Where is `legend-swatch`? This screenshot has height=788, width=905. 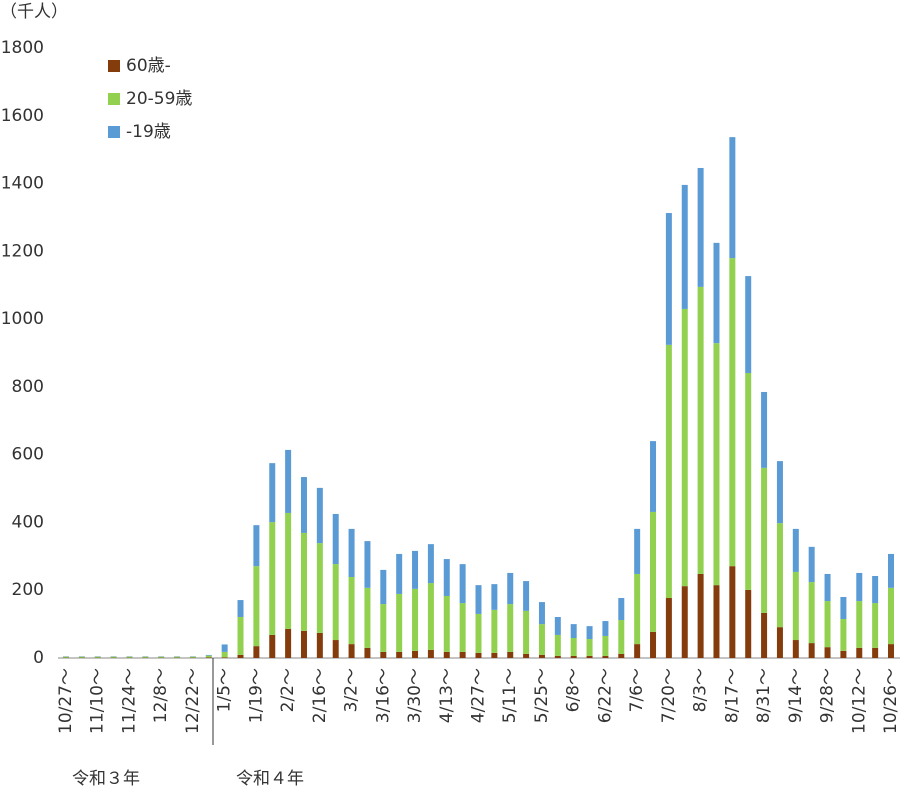
legend-swatch is located at coordinates (114, 66).